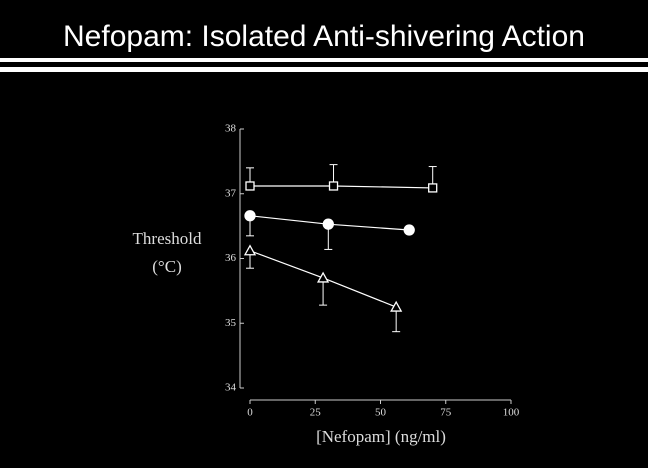  Describe the element at coordinates (381, 436) in the screenshot. I see `x-axis-label: [Nefopam] (ng/ml)` at that location.